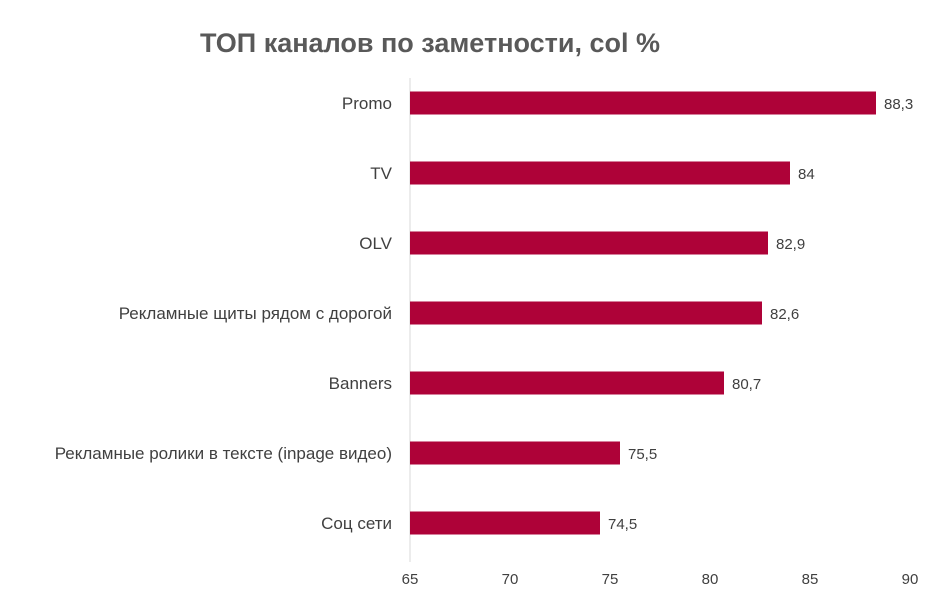 The height and width of the screenshot is (604, 940). Describe the element at coordinates (356, 523) in the screenshot. I see `category-label: Соц сети` at that location.